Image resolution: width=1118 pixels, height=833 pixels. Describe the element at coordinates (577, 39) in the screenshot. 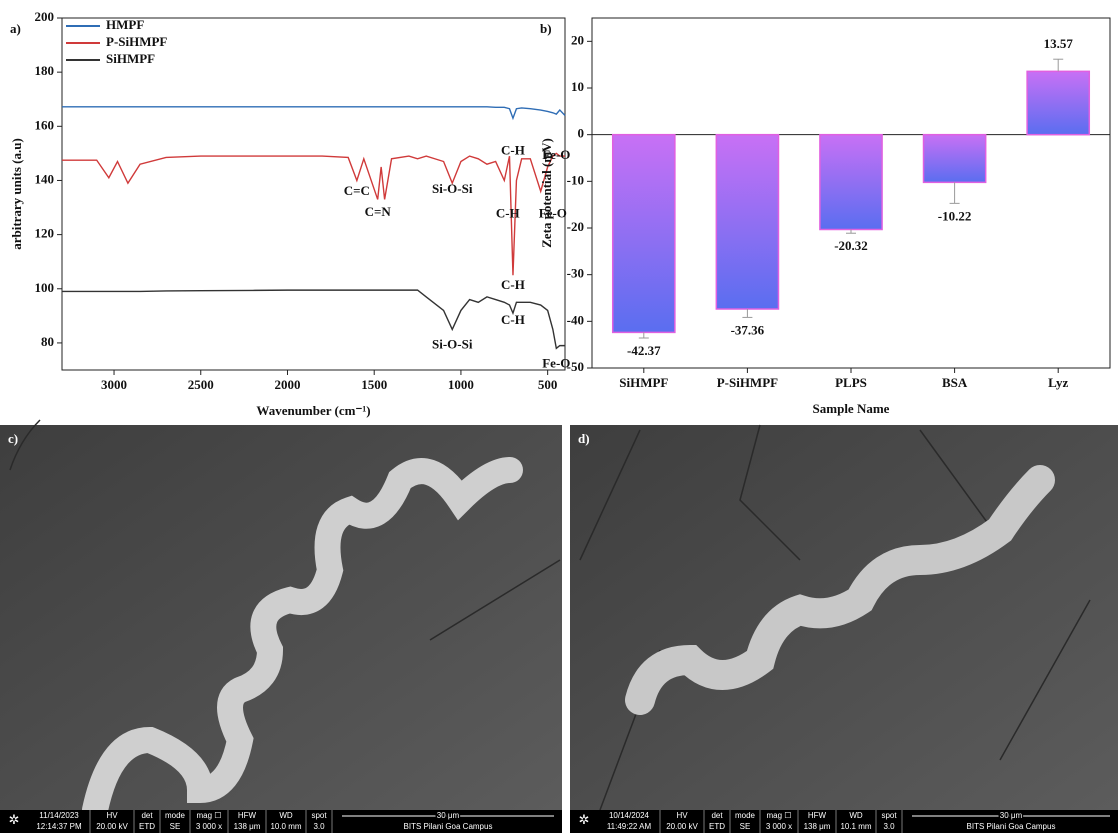

I see `y-tick-label: 20` at that location.